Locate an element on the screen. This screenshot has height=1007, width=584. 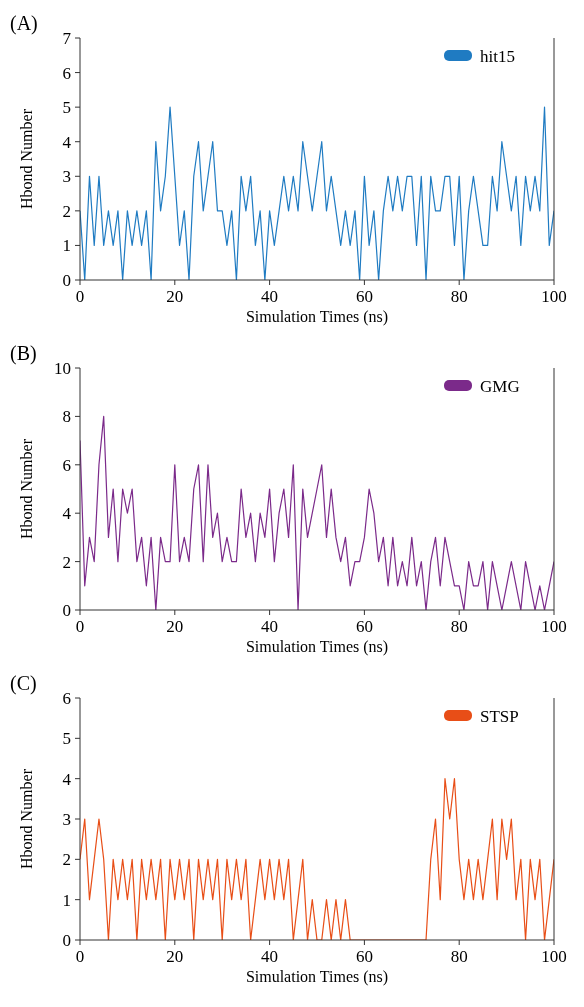
legend-label: hit15 is located at coordinates (497, 56).